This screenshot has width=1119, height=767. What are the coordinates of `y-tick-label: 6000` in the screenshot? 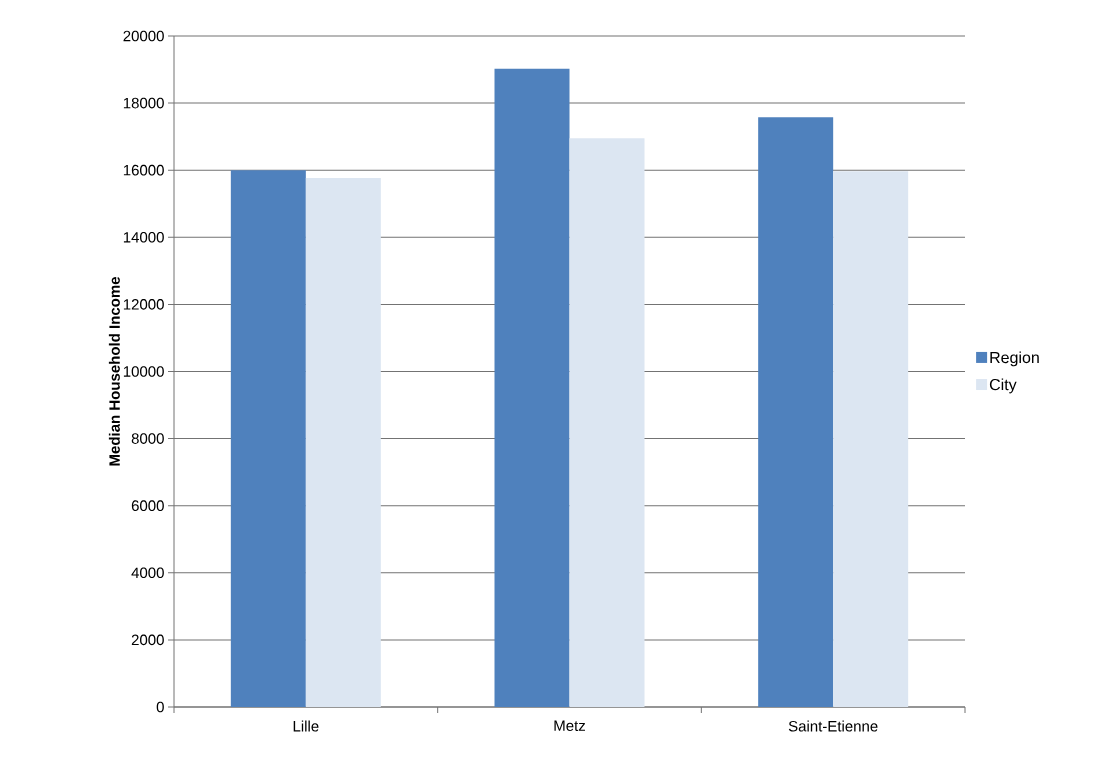 It's located at (147, 505).